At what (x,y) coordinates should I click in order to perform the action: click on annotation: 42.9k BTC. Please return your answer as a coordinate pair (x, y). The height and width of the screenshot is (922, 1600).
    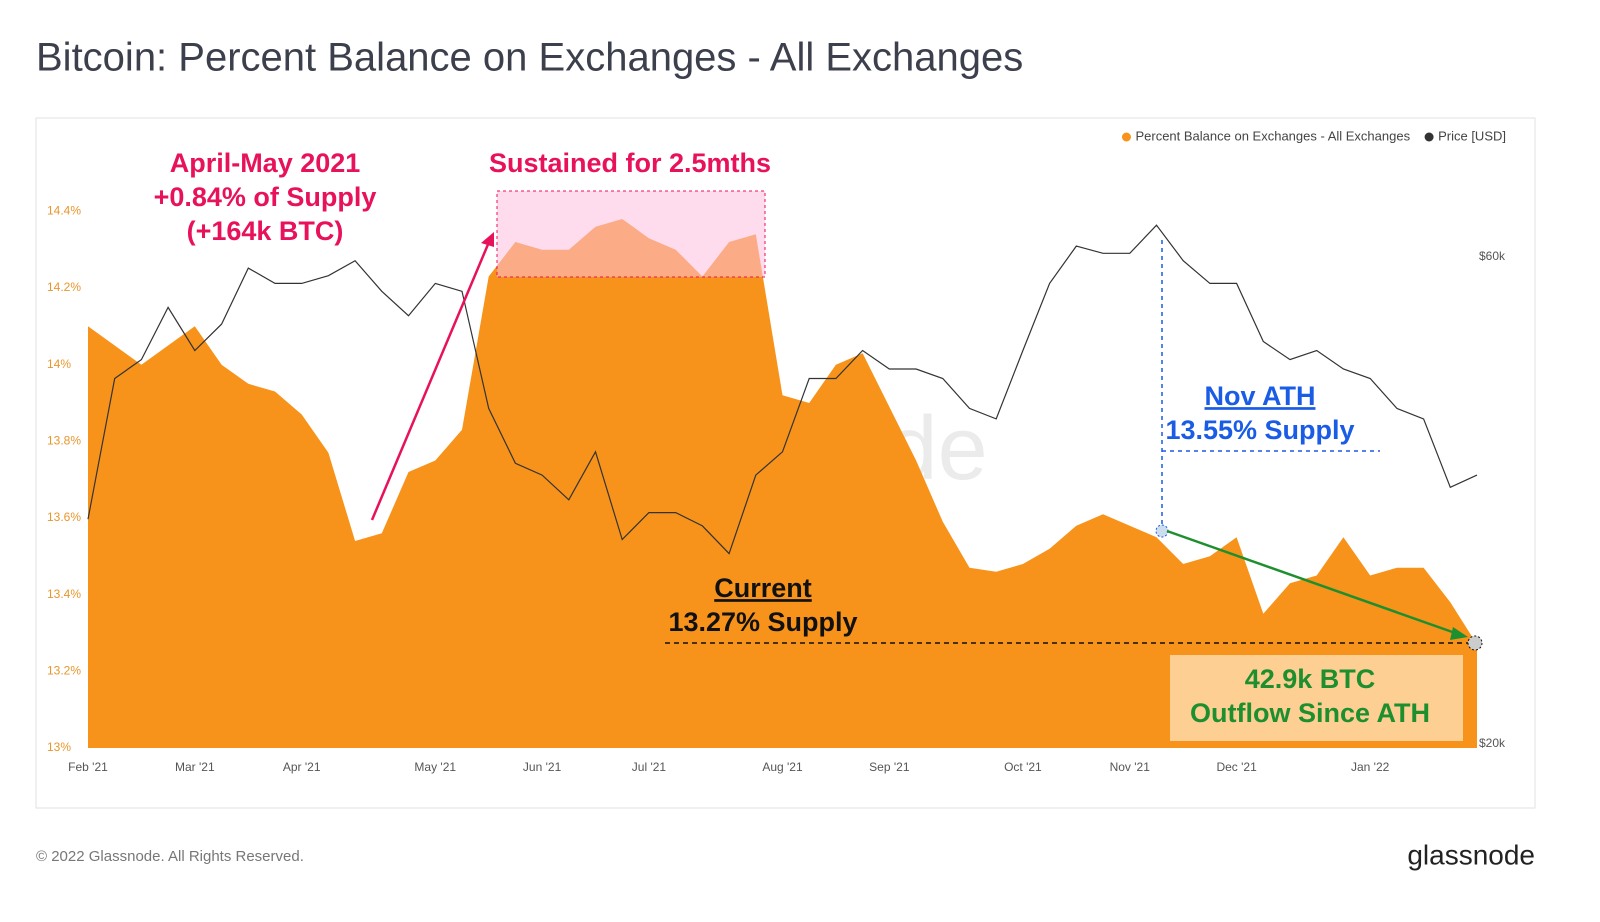
    Looking at the image, I should click on (1310, 679).